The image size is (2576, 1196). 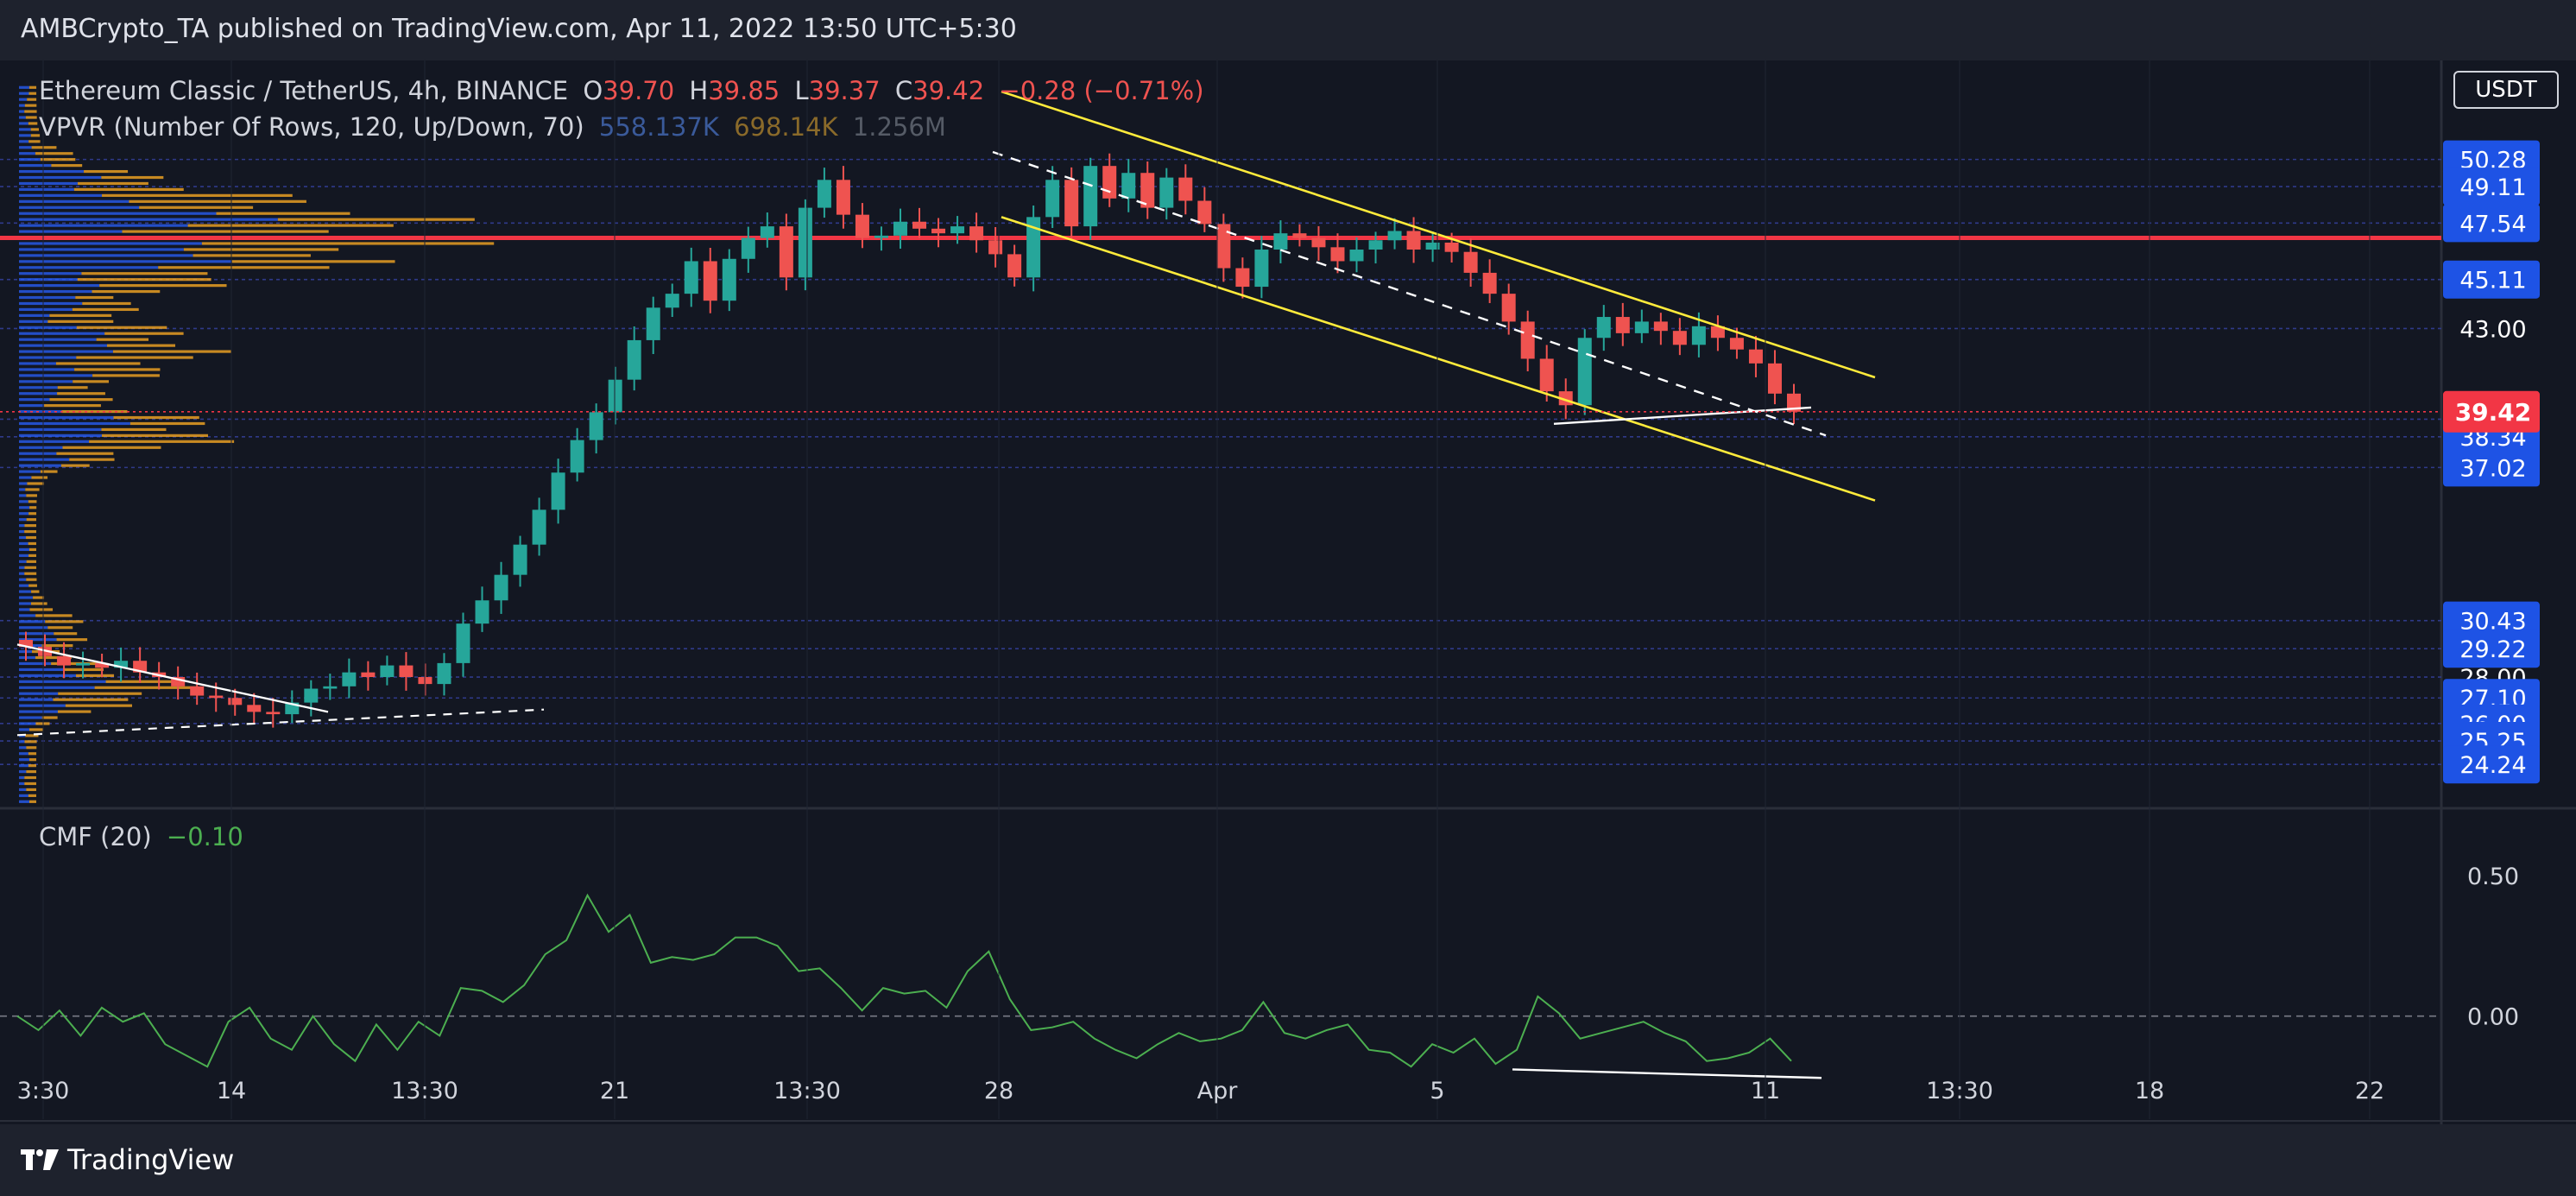 I want to click on time-axis-label: 5, so click(x=1437, y=1091).